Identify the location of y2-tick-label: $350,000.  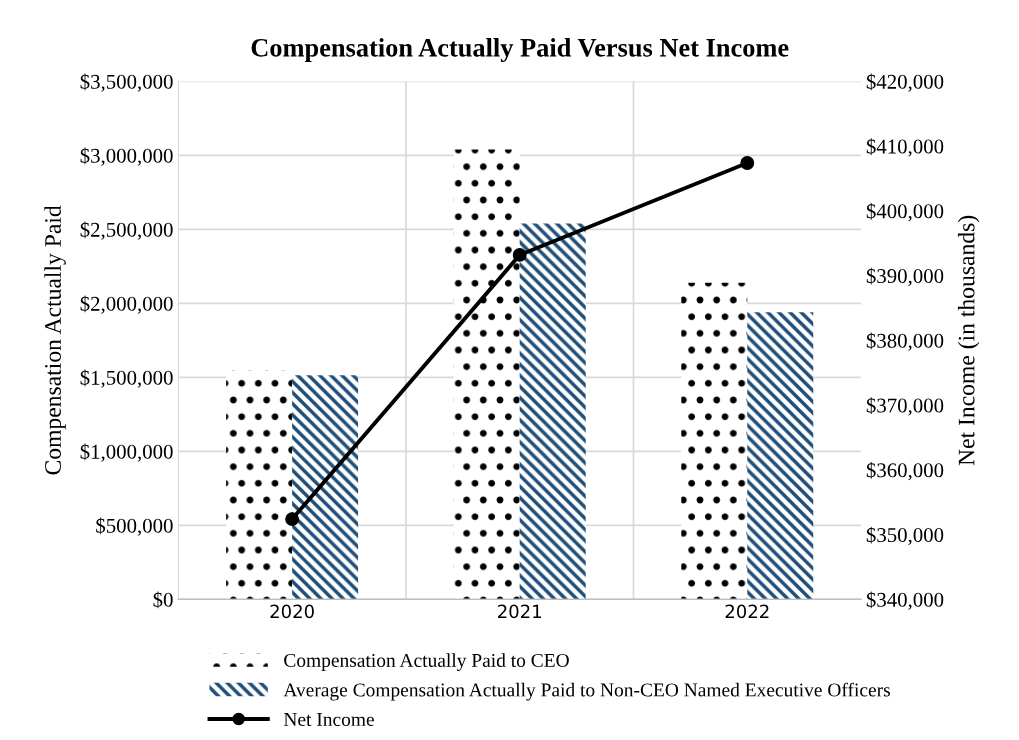
(905, 536).